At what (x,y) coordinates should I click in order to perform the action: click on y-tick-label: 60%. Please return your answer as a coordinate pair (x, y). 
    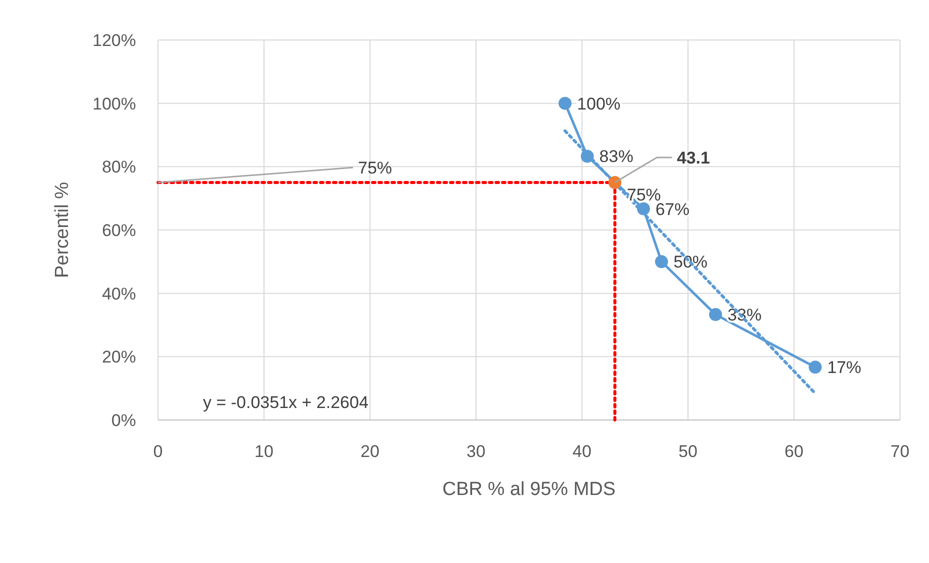
    Looking at the image, I should click on (119, 230).